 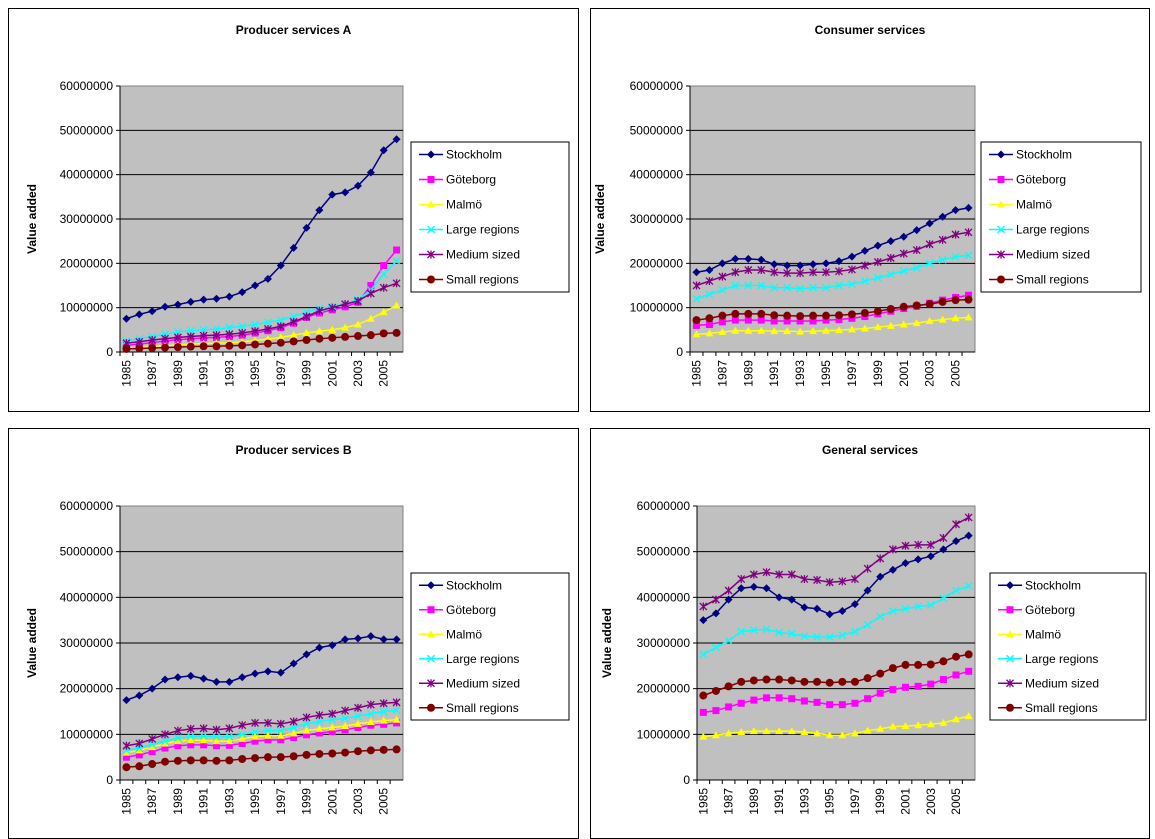 What do you see at coordinates (87, 689) in the screenshot?
I see `y-tick-label: 20000000` at bounding box center [87, 689].